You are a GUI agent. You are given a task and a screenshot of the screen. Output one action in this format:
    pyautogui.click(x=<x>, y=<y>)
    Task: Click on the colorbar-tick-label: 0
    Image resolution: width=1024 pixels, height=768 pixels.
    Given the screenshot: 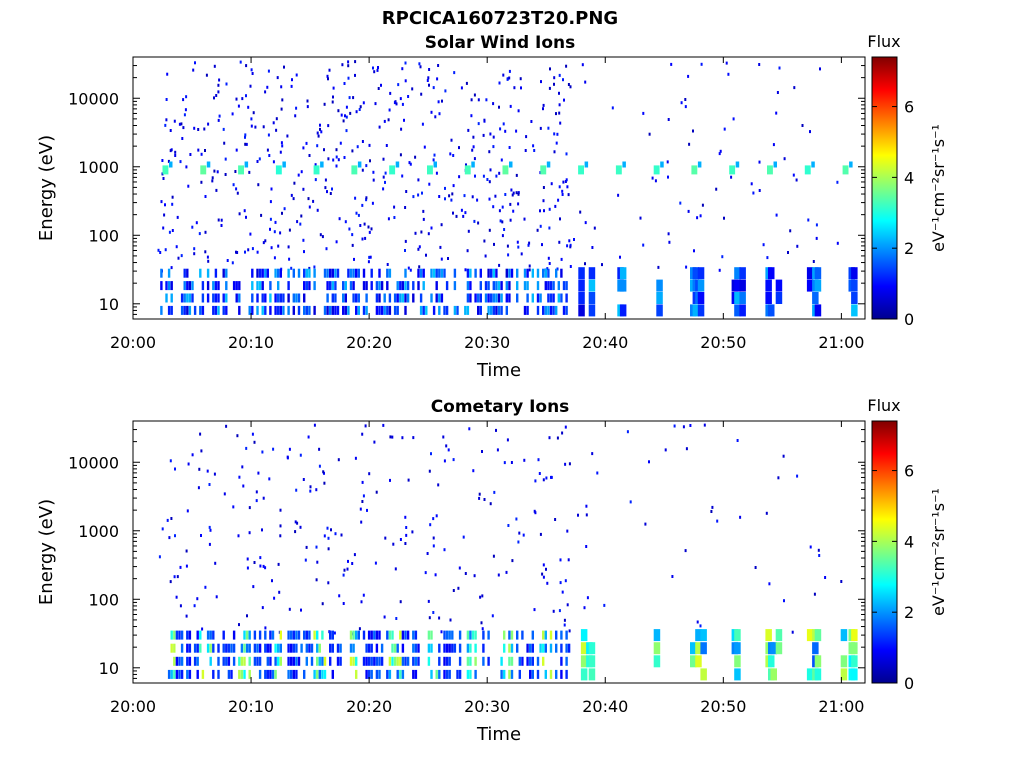 What is the action you would take?
    pyautogui.click(x=909, y=683)
    